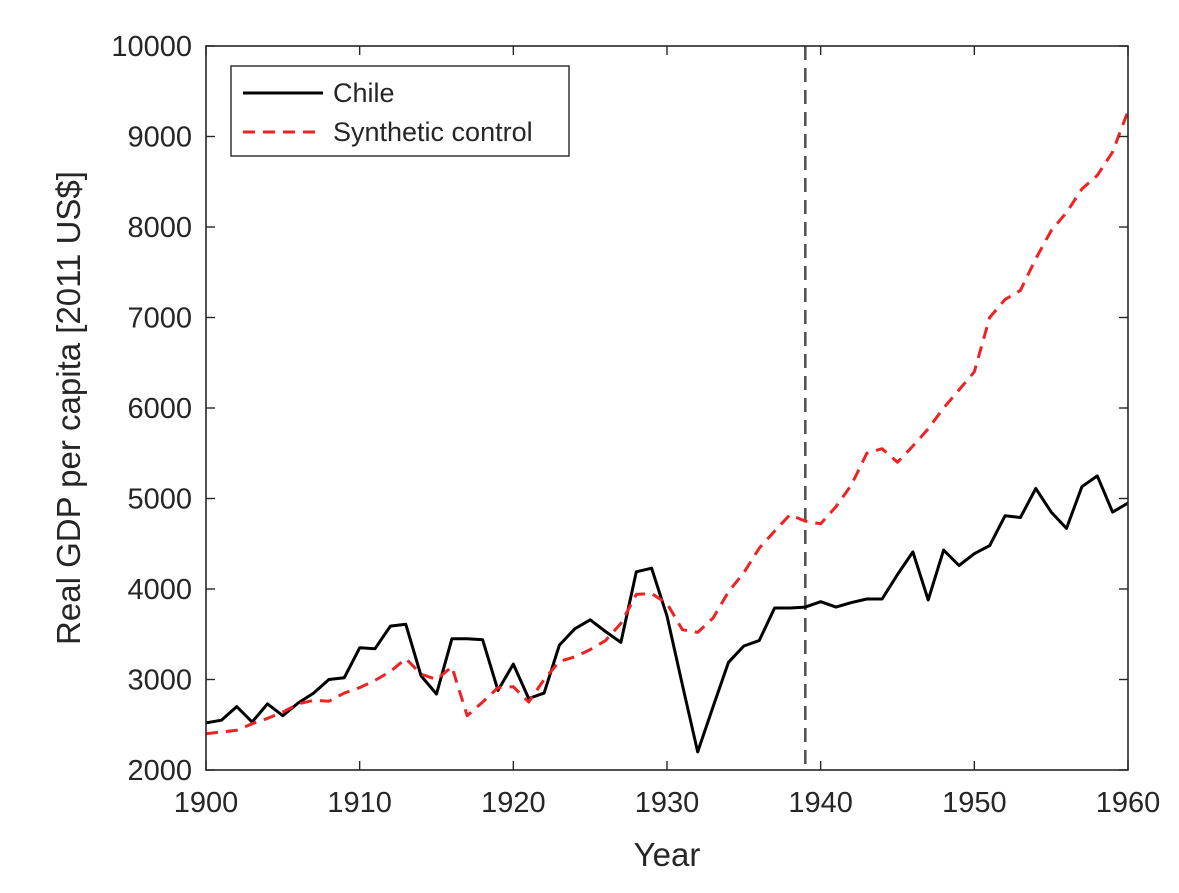 The width and height of the screenshot is (1179, 893). I want to click on x-tick-label: 1900, so click(206, 803).